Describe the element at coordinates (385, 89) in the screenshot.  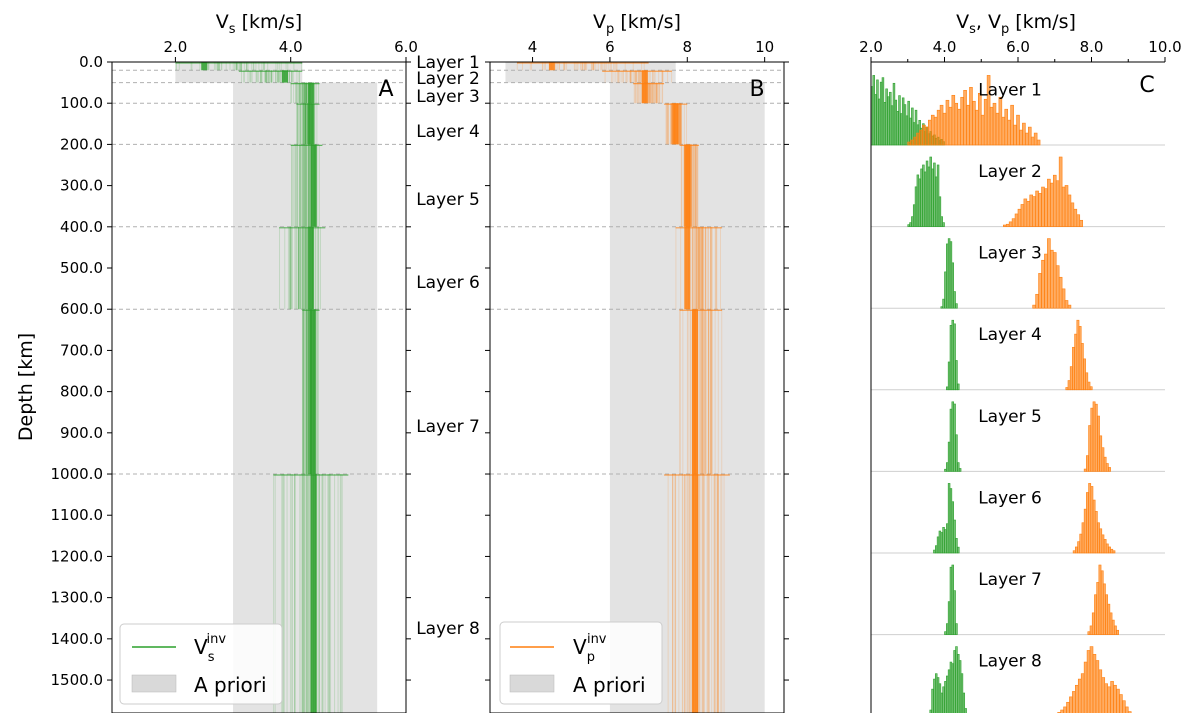
I see `panel-label: A` at that location.